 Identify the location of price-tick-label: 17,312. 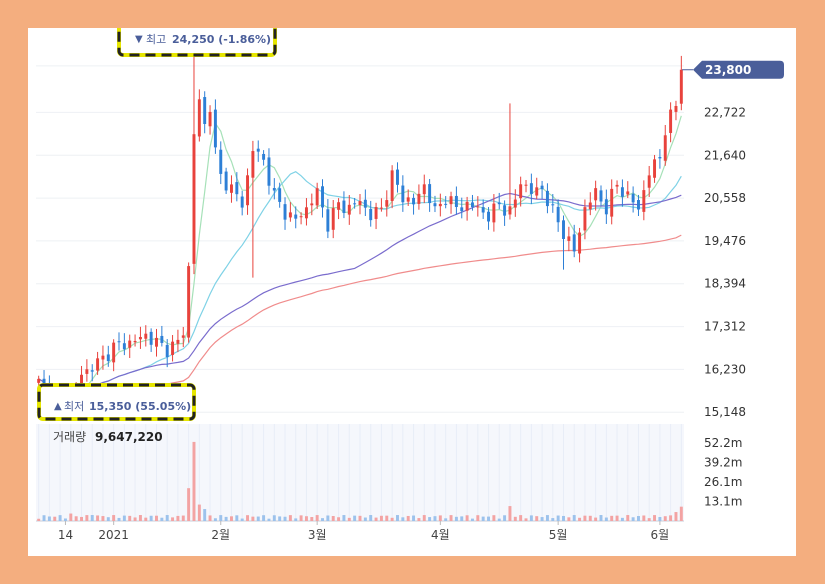
(725, 327).